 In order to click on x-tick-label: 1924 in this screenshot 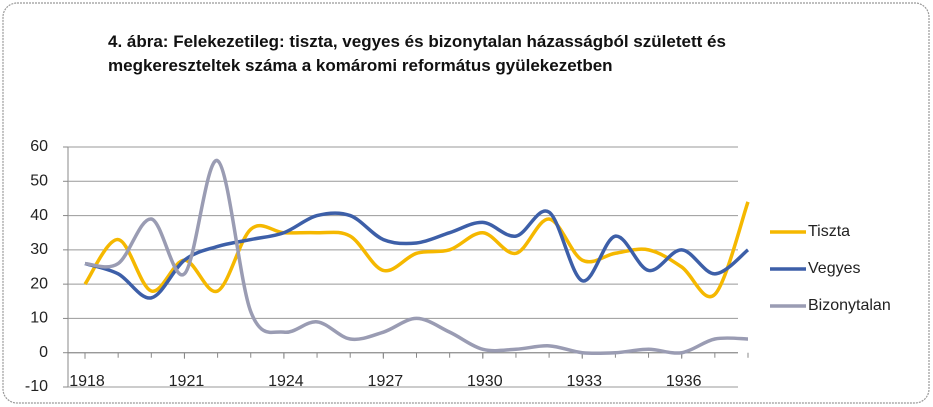, I will do `click(286, 381)`.